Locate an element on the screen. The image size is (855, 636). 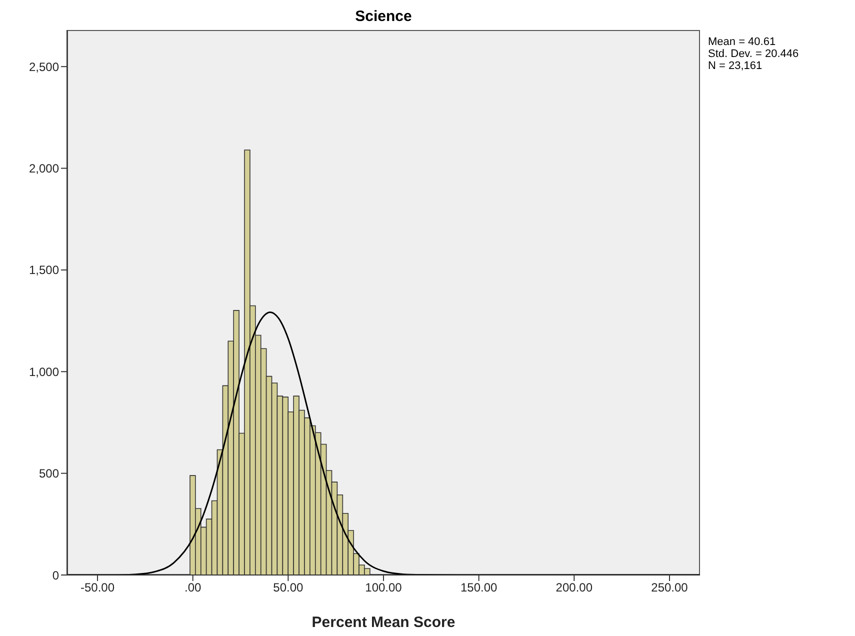
y-tick-label: 1,000 is located at coordinates (44, 371).